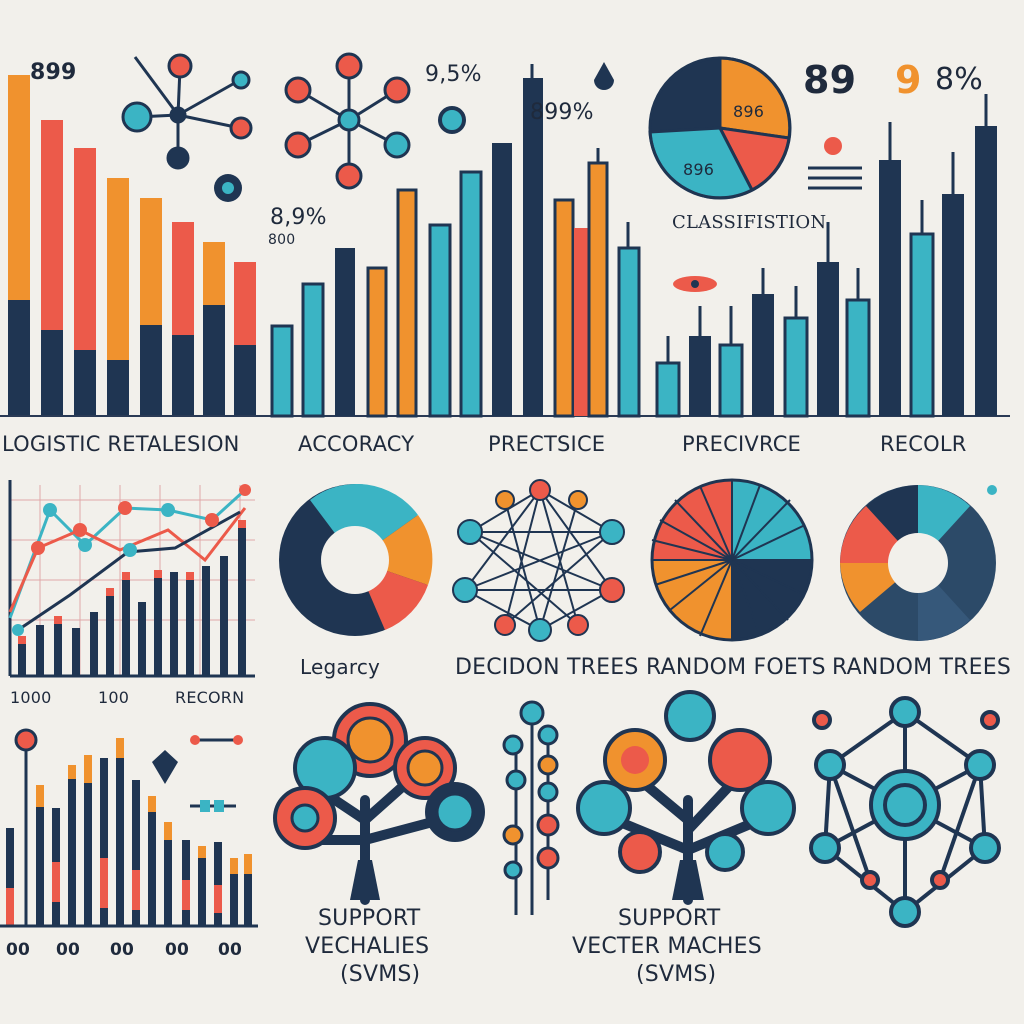 This screenshot has height=1024, width=1024. What do you see at coordinates (53, 72) in the screenshot?
I see `annotation-899: 899` at bounding box center [53, 72].